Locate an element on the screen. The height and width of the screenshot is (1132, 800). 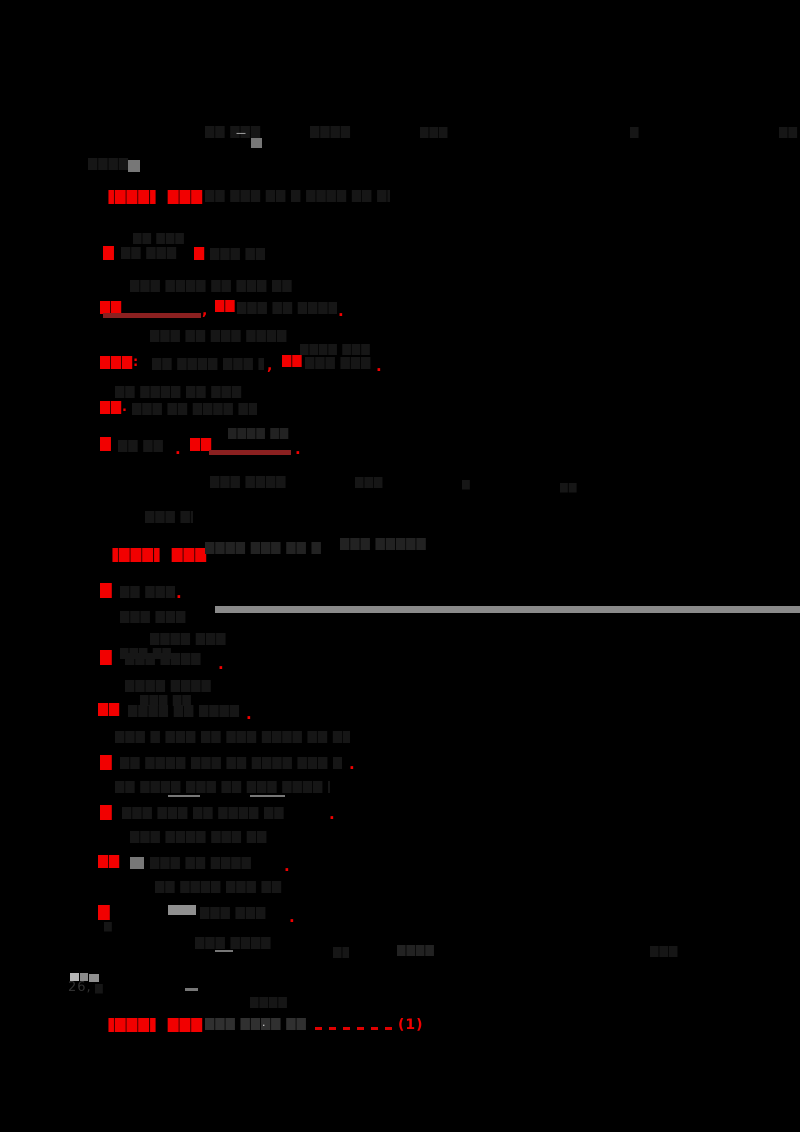
q2-text-run: ██ ████ ███ ██ ████ ███ ██ is located at coordinates (231, 763).